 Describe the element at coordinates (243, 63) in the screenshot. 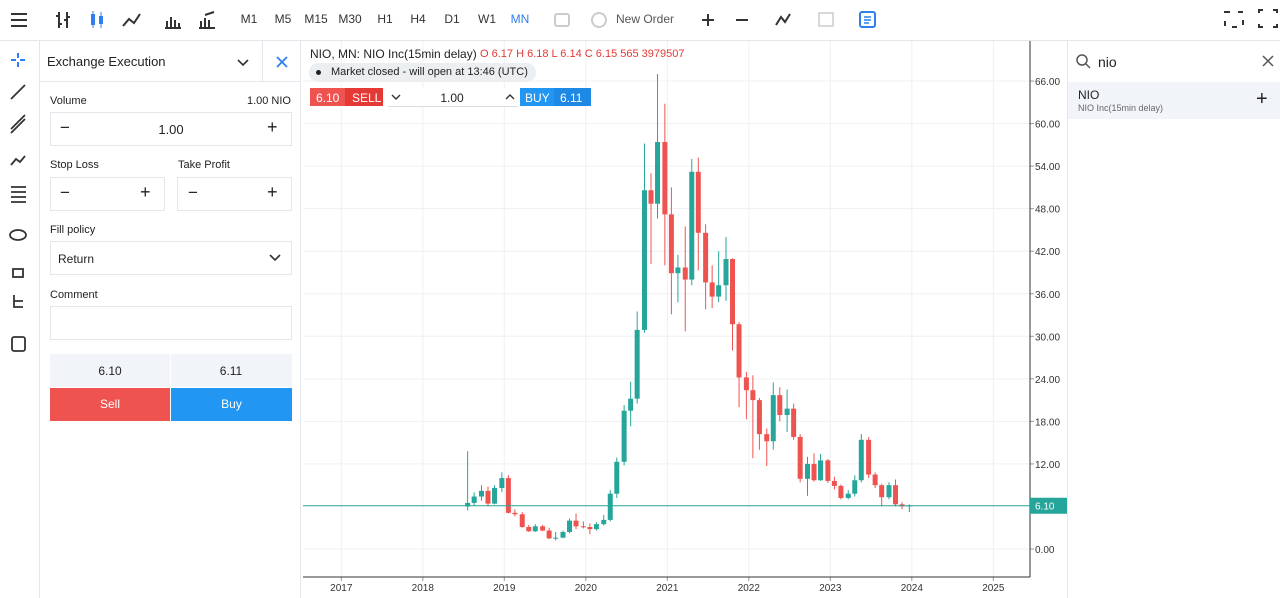

I see `dropdown-chevron` at that location.